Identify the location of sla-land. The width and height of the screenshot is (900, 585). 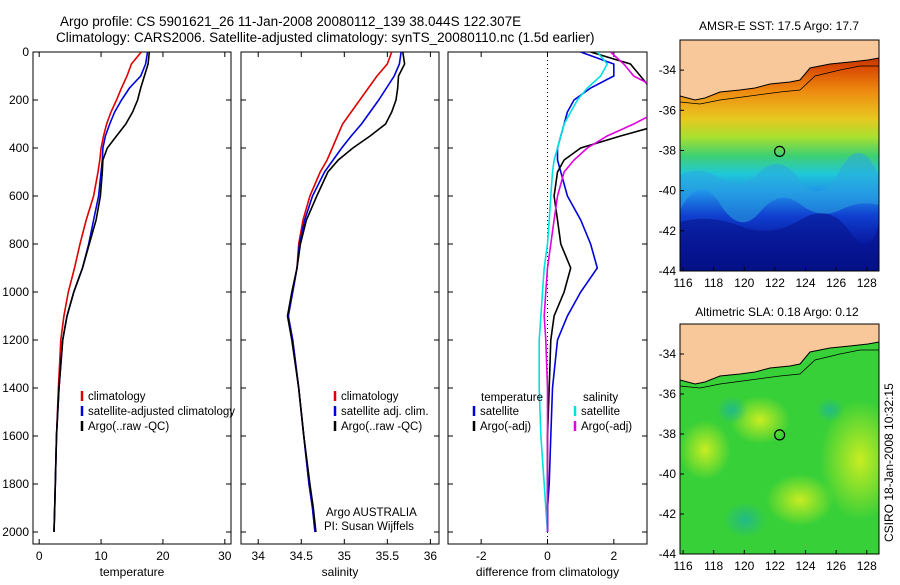
(779, 354).